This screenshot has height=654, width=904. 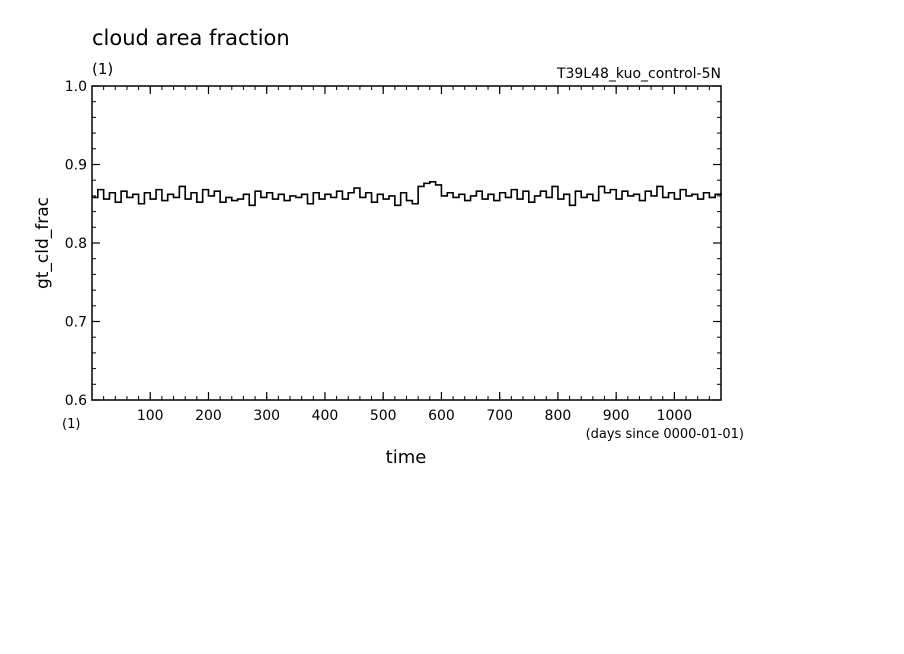 What do you see at coordinates (616, 416) in the screenshot?
I see `x-tick-label: 900` at bounding box center [616, 416].